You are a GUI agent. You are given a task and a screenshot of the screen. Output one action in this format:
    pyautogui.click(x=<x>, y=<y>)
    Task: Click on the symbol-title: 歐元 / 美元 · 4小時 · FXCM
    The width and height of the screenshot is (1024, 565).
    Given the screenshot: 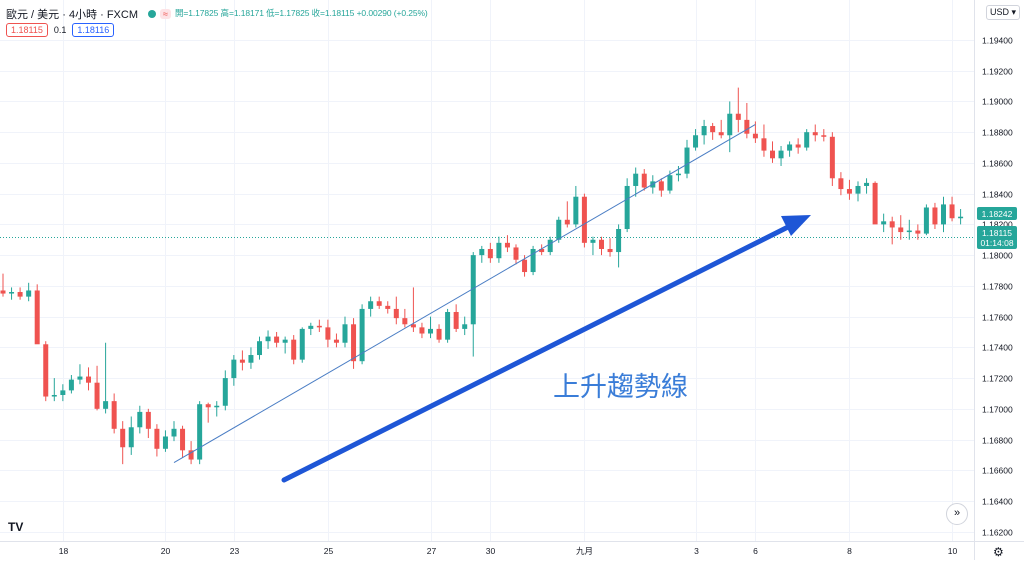 What is the action you would take?
    pyautogui.click(x=72, y=15)
    